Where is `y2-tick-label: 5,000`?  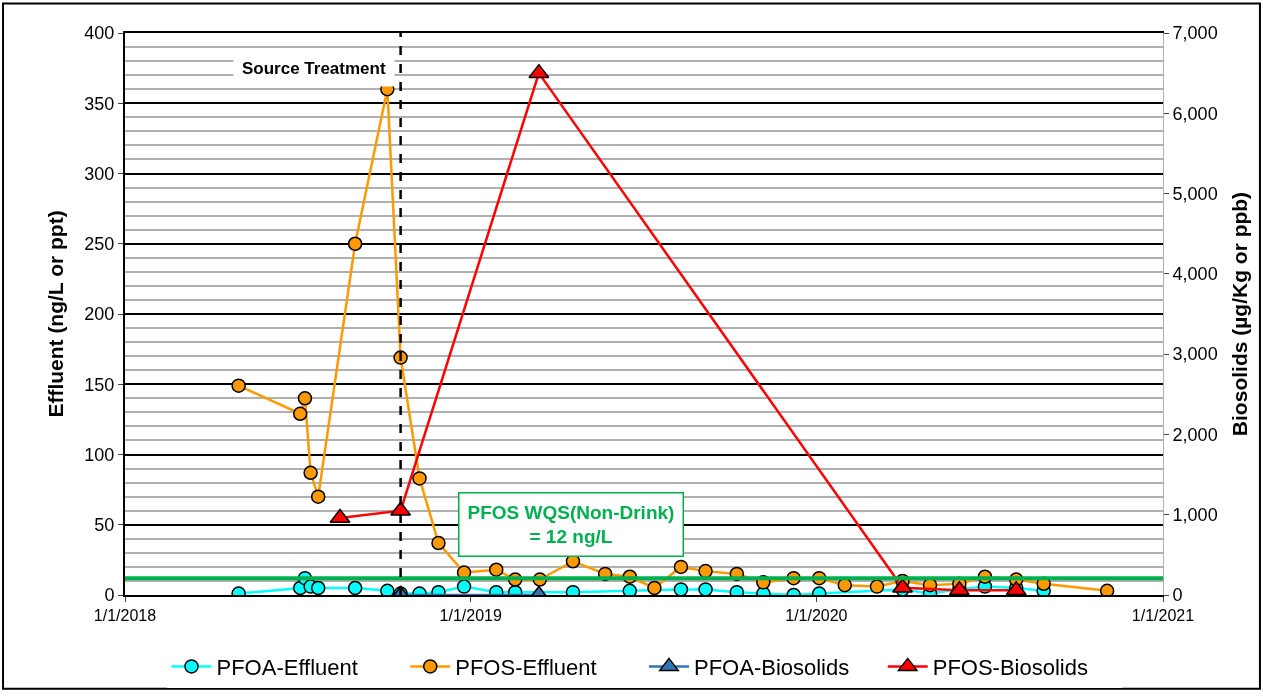
y2-tick-label: 5,000 is located at coordinates (1195, 193).